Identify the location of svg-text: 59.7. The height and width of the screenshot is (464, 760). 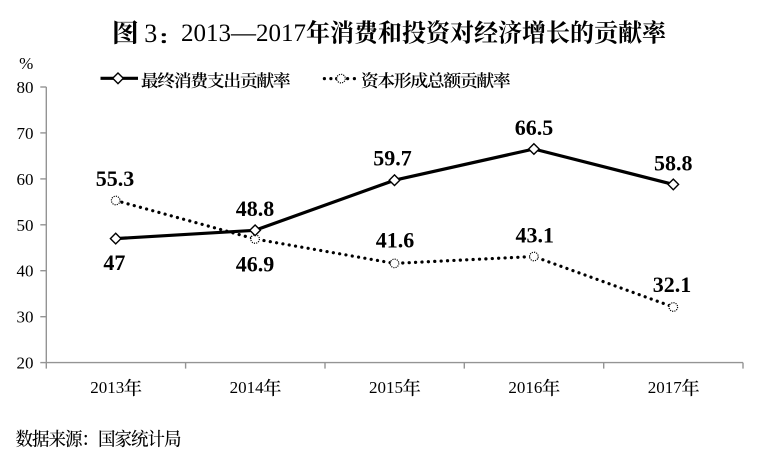
(392, 158).